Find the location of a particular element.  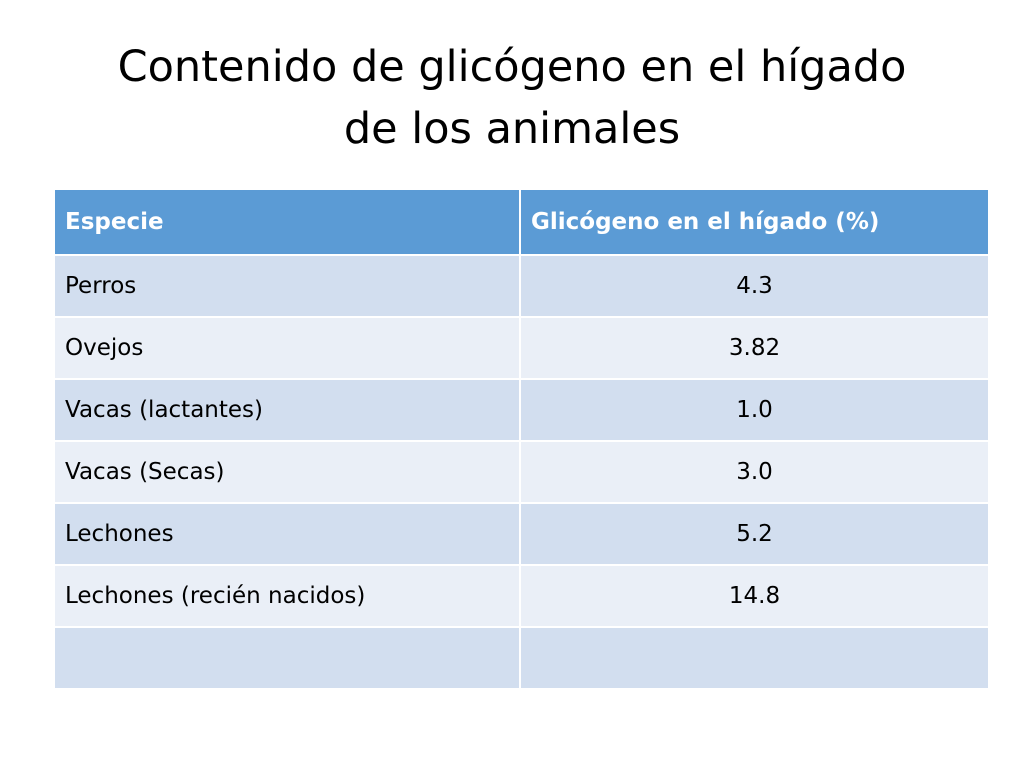

glycogen-value-cell: 14.8 is located at coordinates (754, 596).